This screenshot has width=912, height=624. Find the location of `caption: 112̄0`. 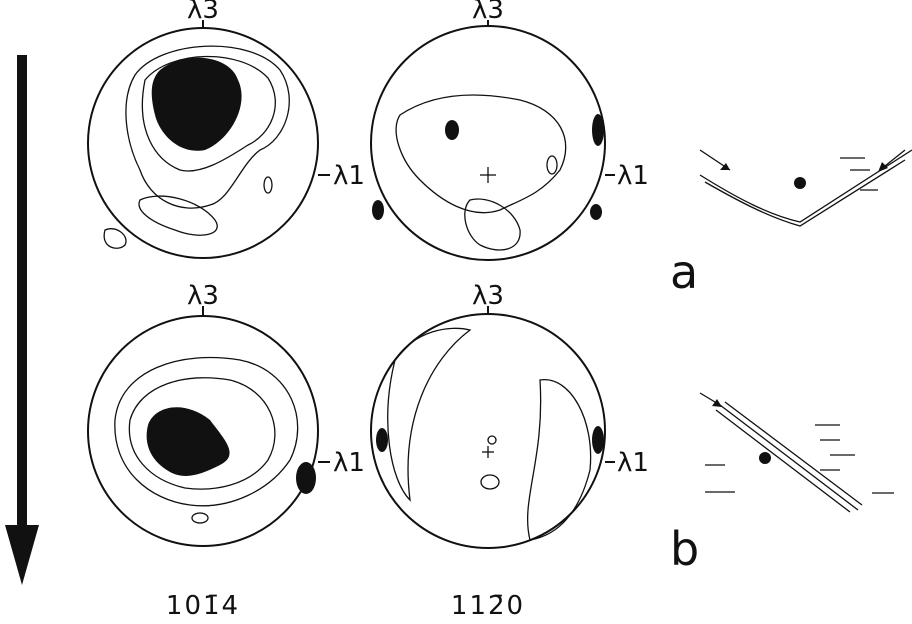

caption: 112̄0 is located at coordinates (488, 606).